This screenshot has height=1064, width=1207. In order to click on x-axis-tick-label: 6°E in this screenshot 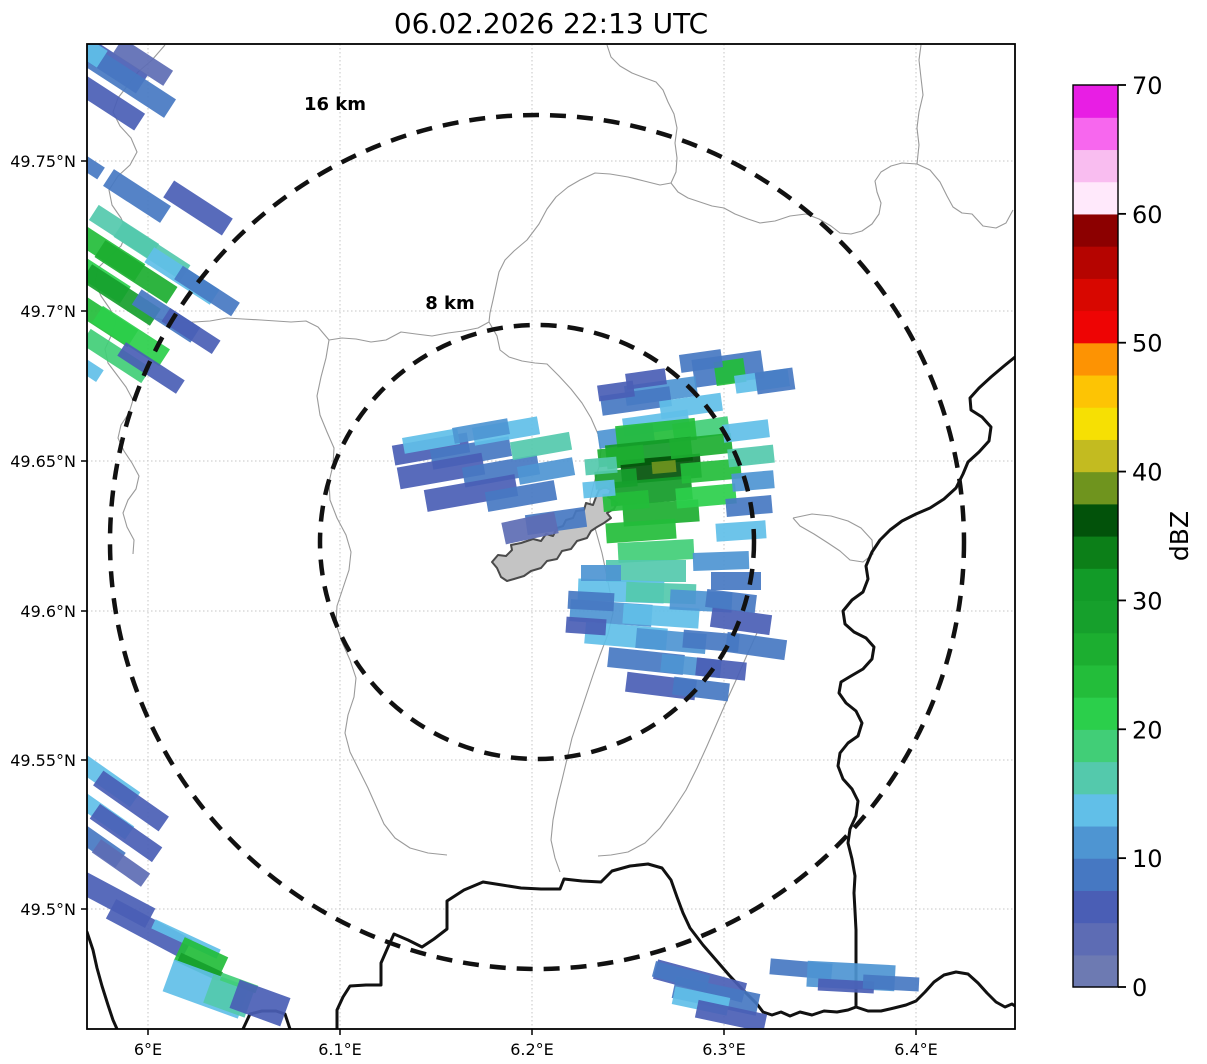, I will do `click(148, 1049)`.